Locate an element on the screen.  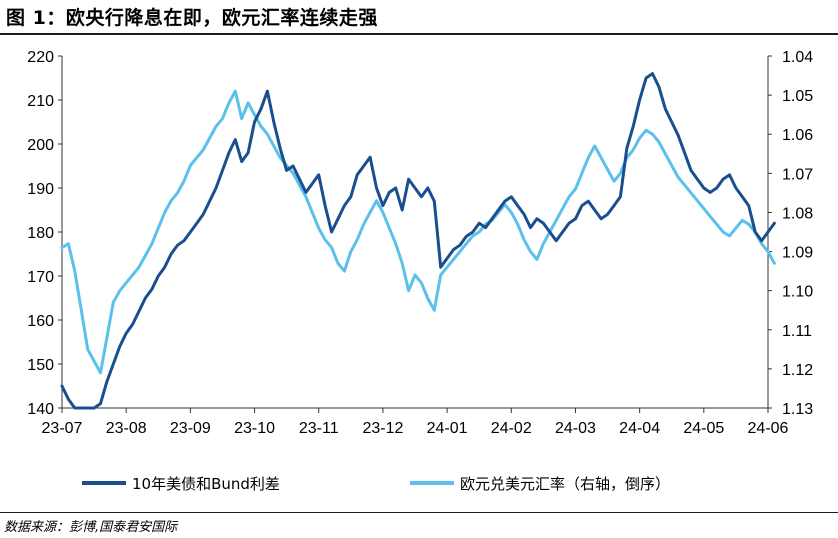
x-tick-label: 24-02 is located at coordinates (511, 428).